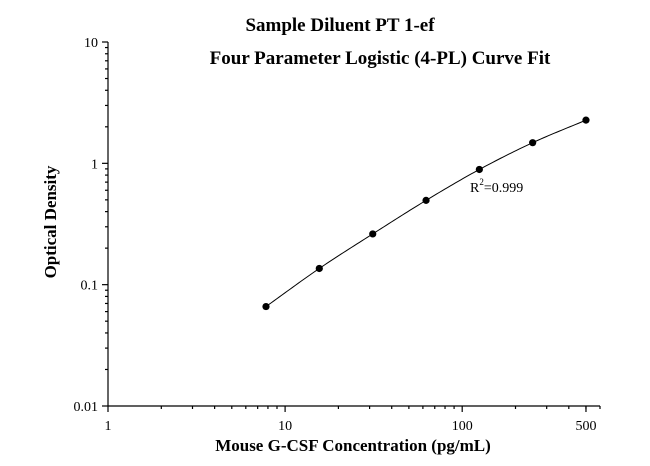 The width and height of the screenshot is (650, 466). Describe the element at coordinates (503, 188) in the screenshot. I see `r-squared-value: =0.999` at that location.